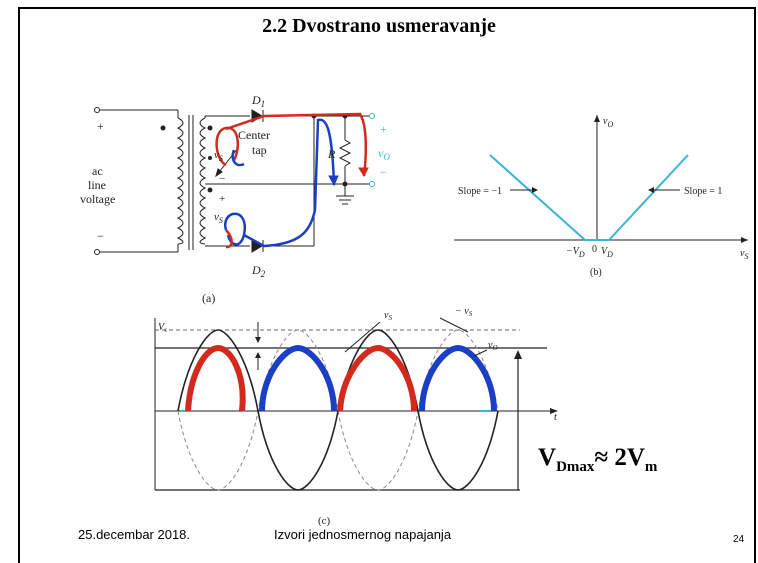 Image resolution: width=758 pixels, height=563 pixels. Describe the element at coordinates (259, 150) in the screenshot. I see `tap-label: tap` at that location.